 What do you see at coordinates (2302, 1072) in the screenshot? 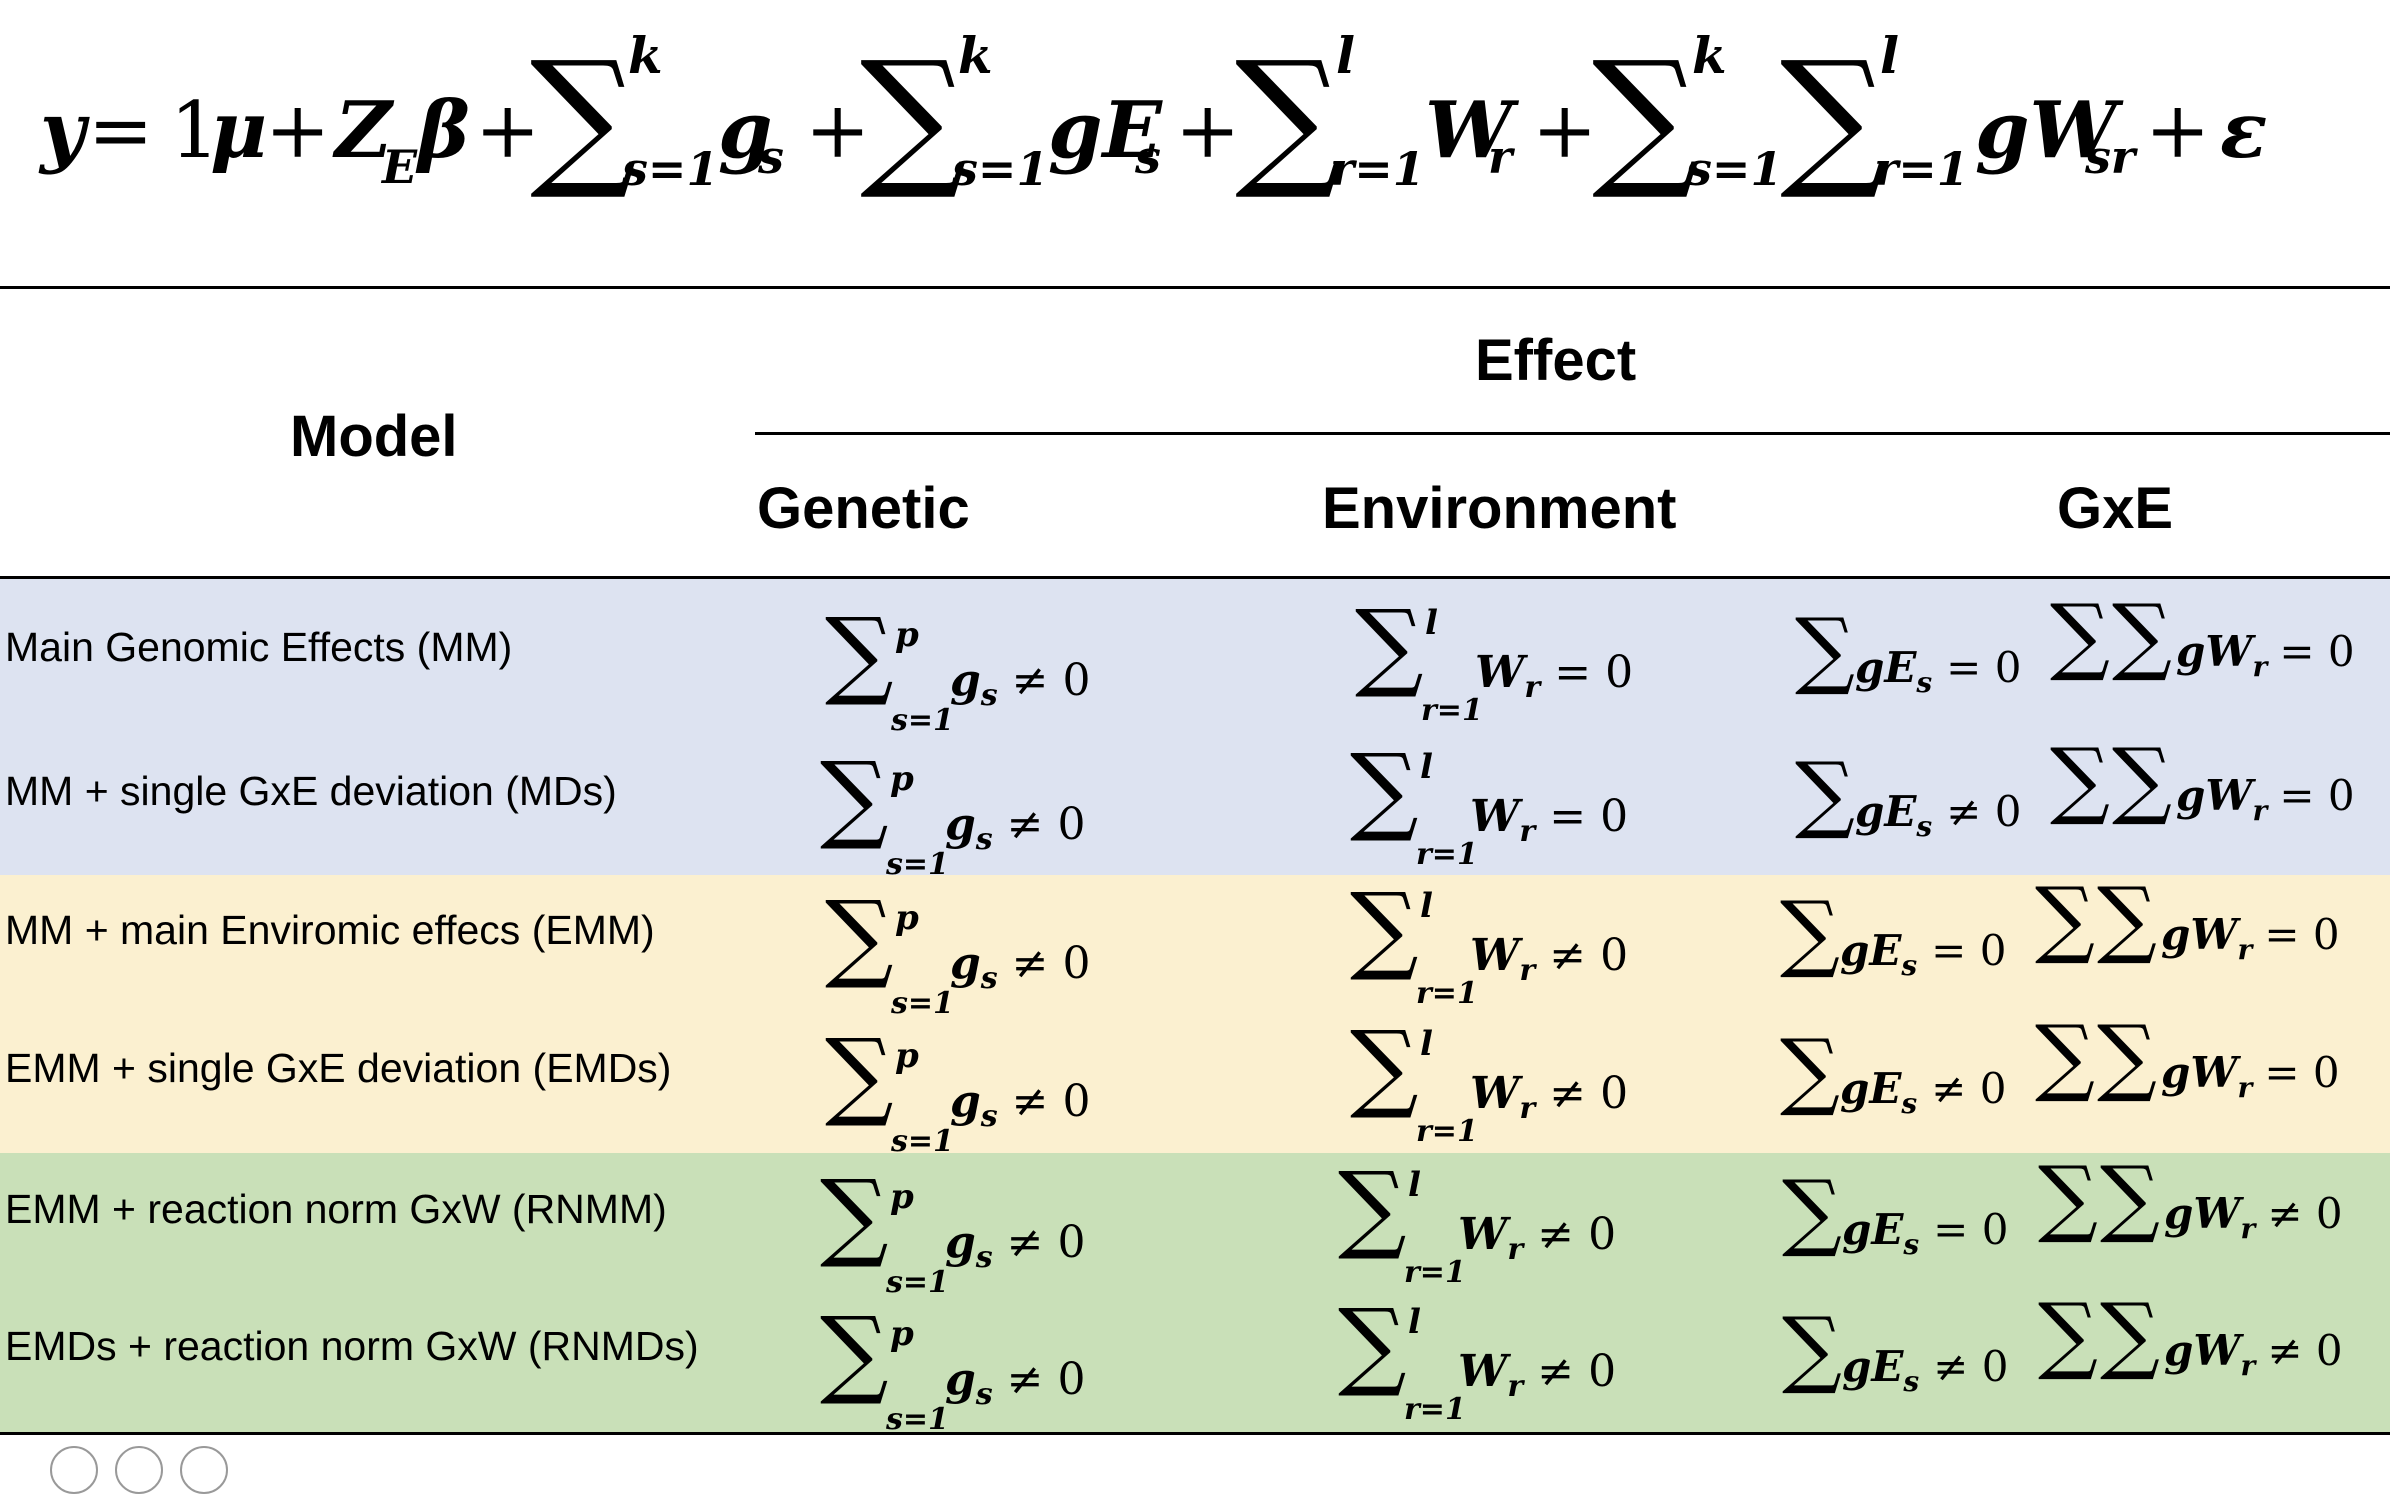
I see `gxw-op: = 0` at bounding box center [2302, 1072].